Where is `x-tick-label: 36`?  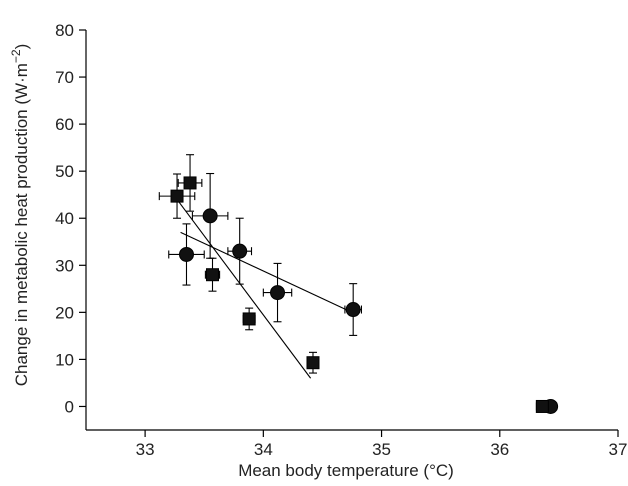 x-tick-label: 36 is located at coordinates (499, 449).